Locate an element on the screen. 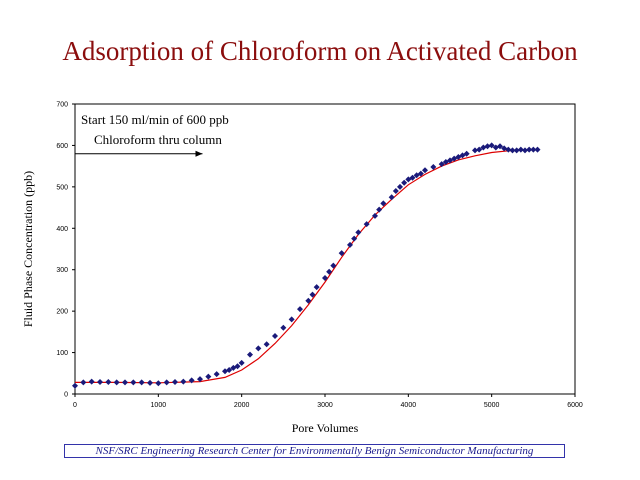 This screenshot has width=640, height=480. y-axis-label: Fluid Phase Concentration (ppb) is located at coordinates (28, 249).